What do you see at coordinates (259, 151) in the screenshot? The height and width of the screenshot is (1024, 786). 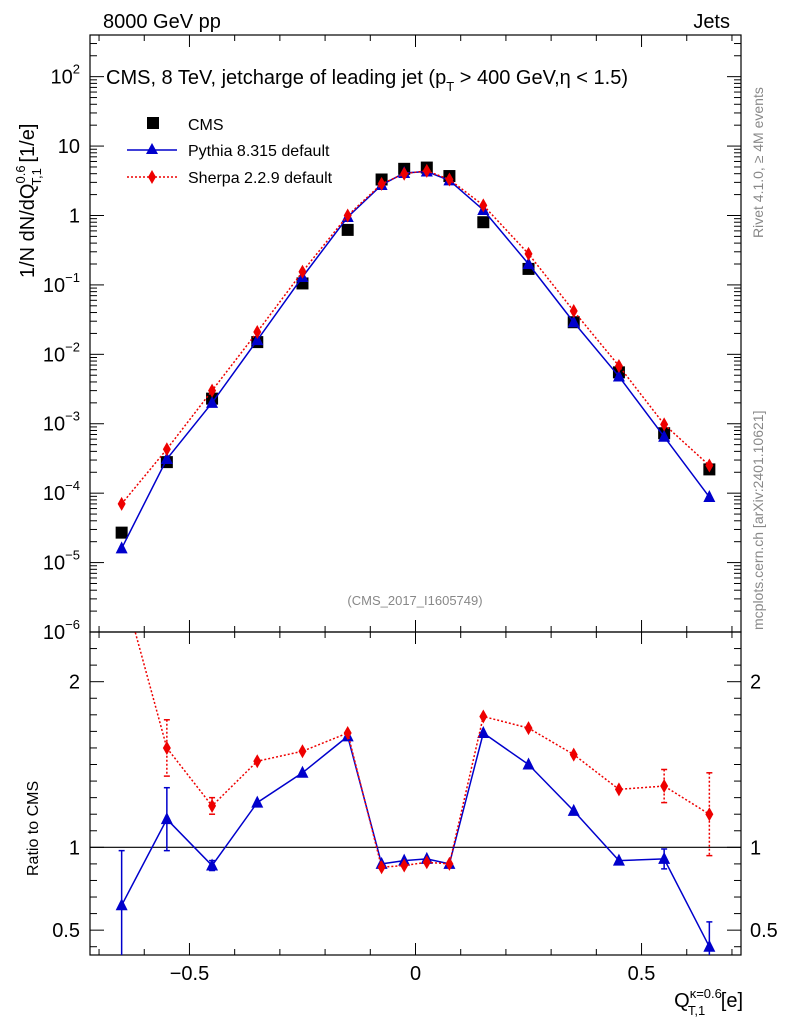 I see `legend-label-pythia: Pythia 8.315 default` at bounding box center [259, 151].